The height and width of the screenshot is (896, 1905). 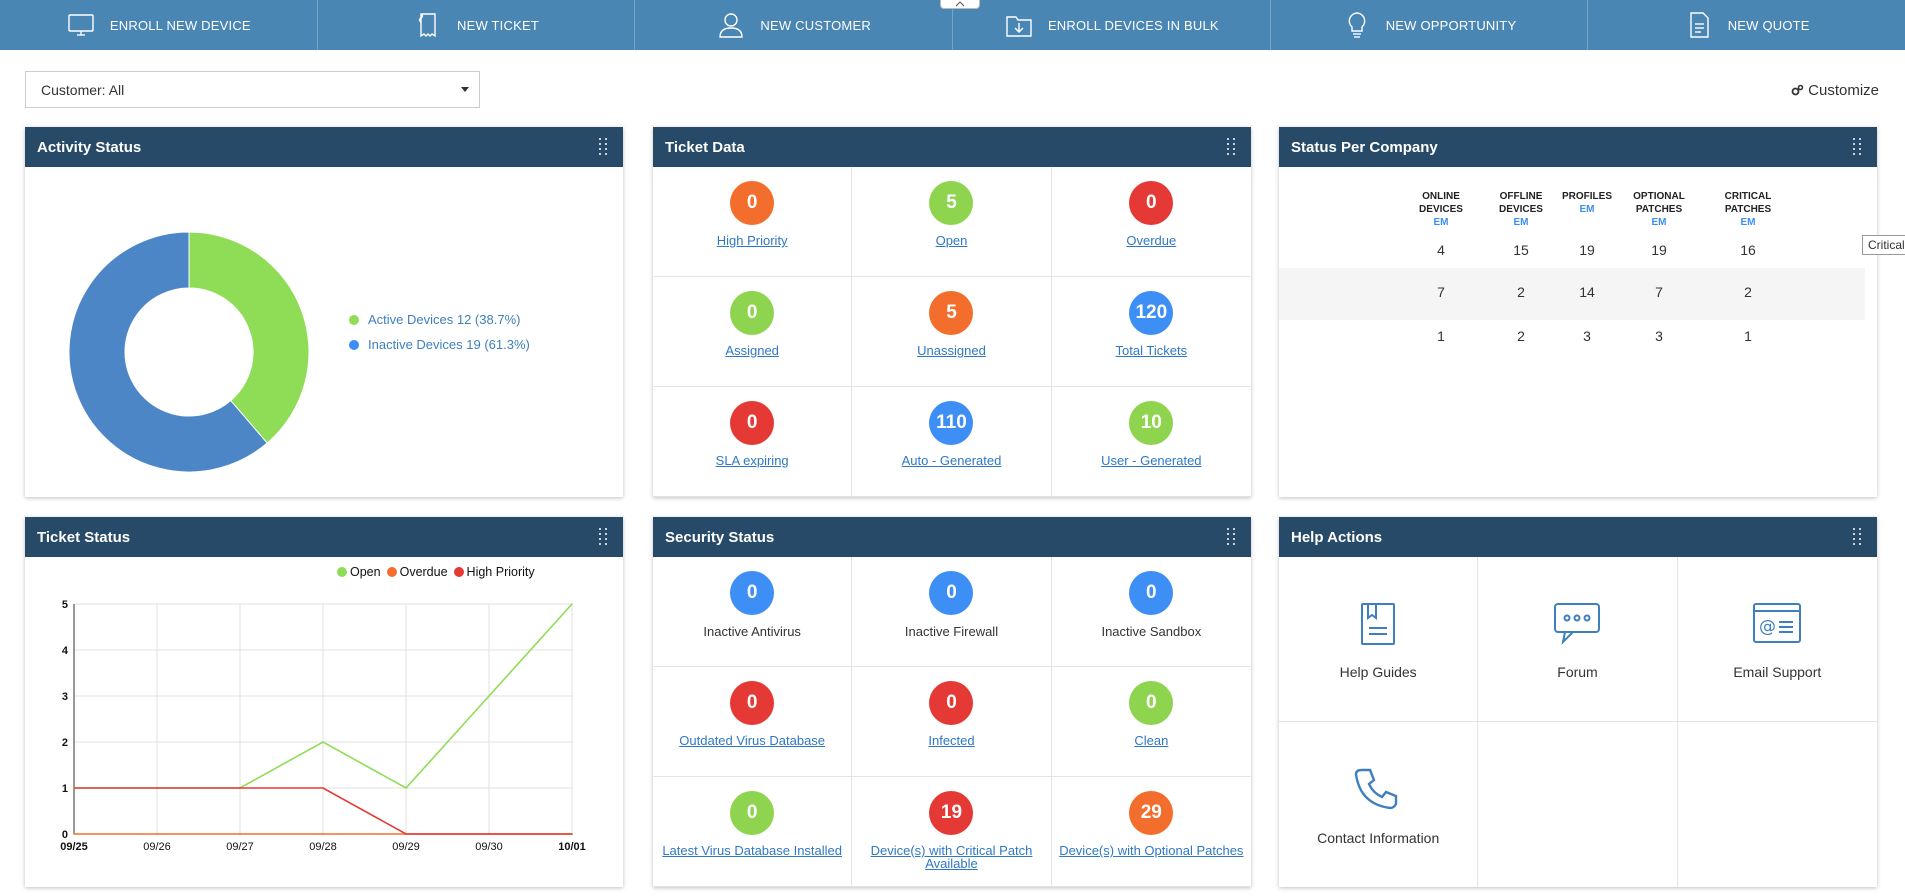 I want to click on customize-button: Customize, so click(x=1835, y=90).